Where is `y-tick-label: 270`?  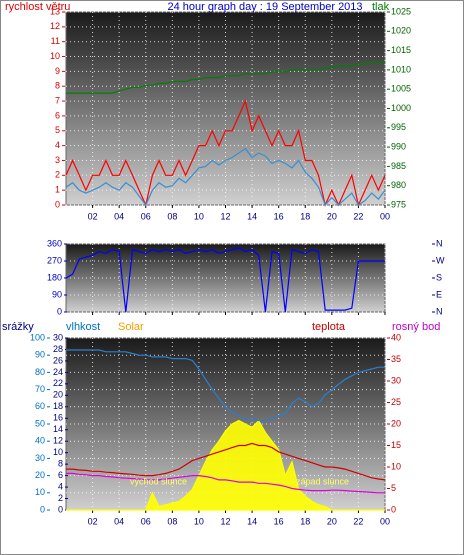 y-tick-label: 270 is located at coordinates (54, 260).